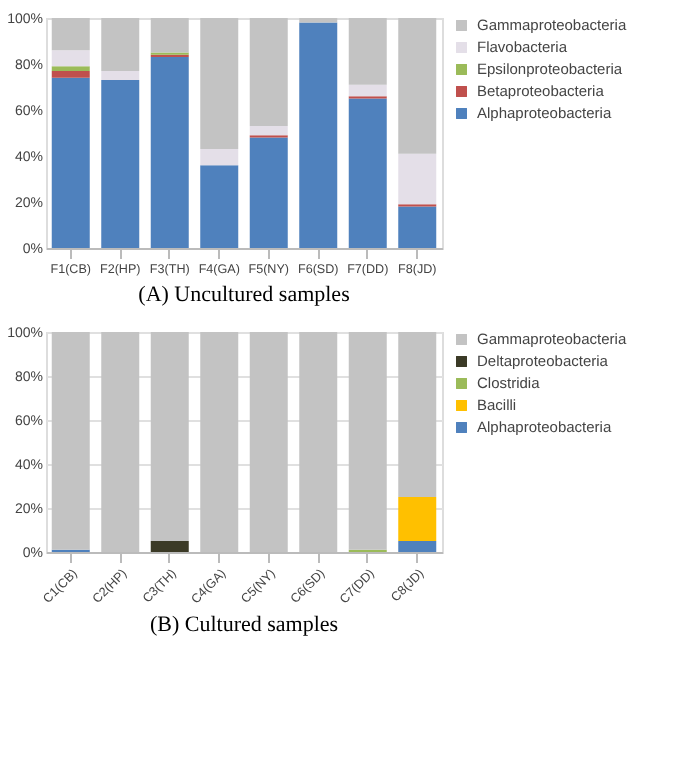 The width and height of the screenshot is (674, 764). Describe the element at coordinates (244, 625) in the screenshot. I see `text: (B) Cultured samples` at that location.